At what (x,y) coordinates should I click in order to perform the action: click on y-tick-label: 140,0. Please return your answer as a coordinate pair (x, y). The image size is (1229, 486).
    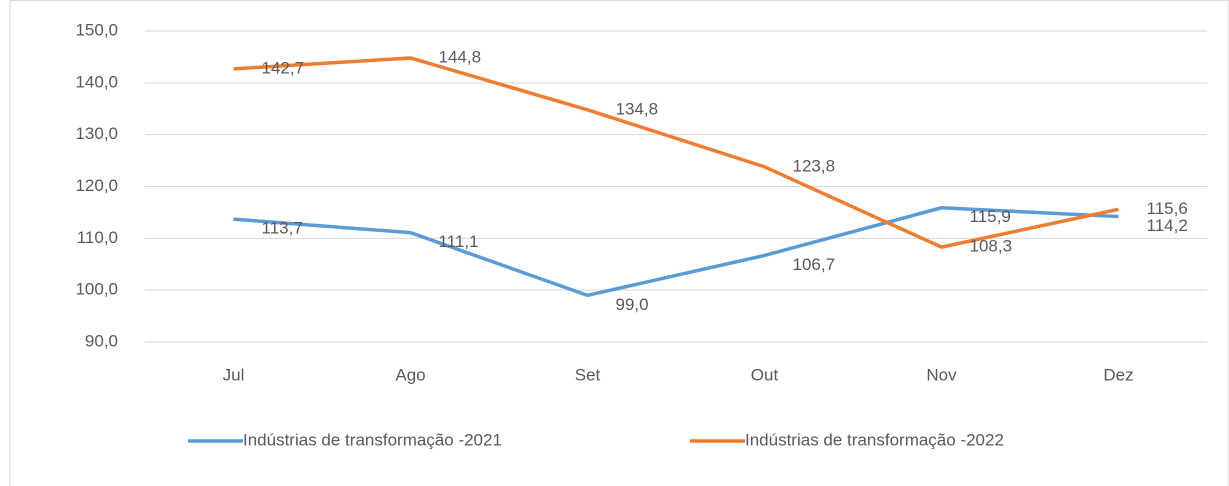
    Looking at the image, I should click on (96, 81).